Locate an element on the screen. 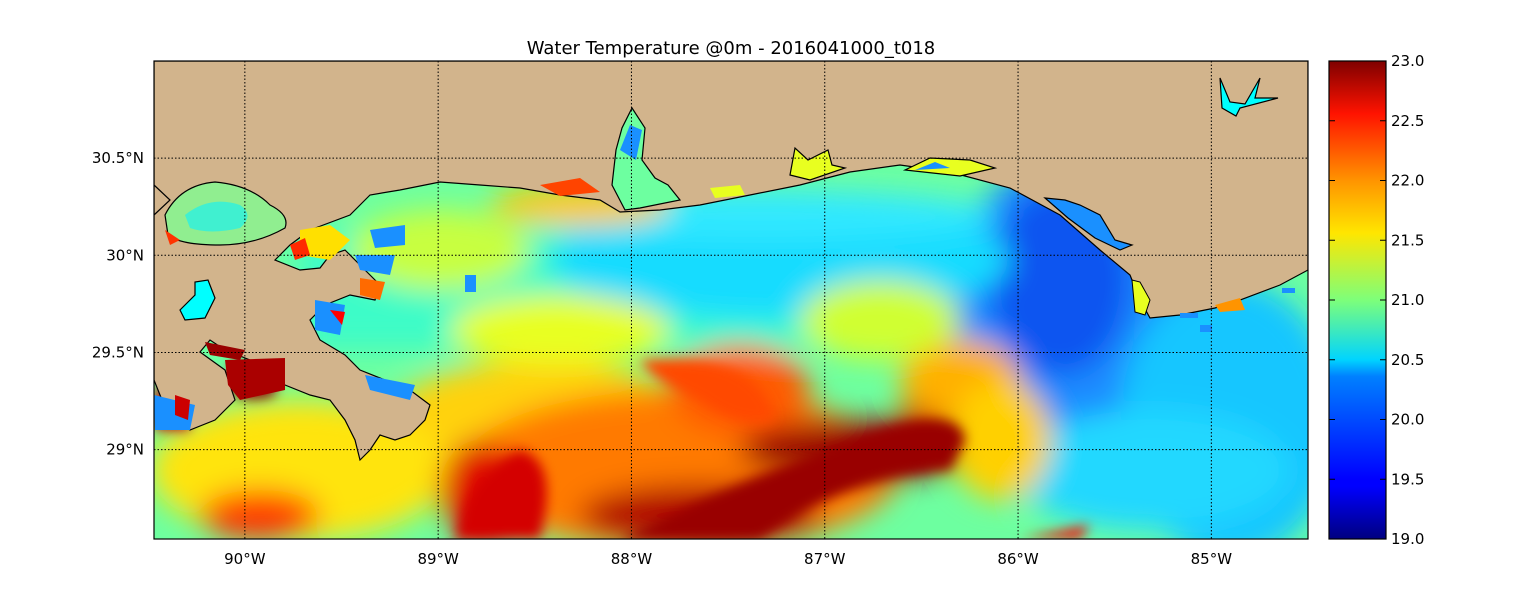  x-tick-label: 89°W is located at coordinates (438, 559).